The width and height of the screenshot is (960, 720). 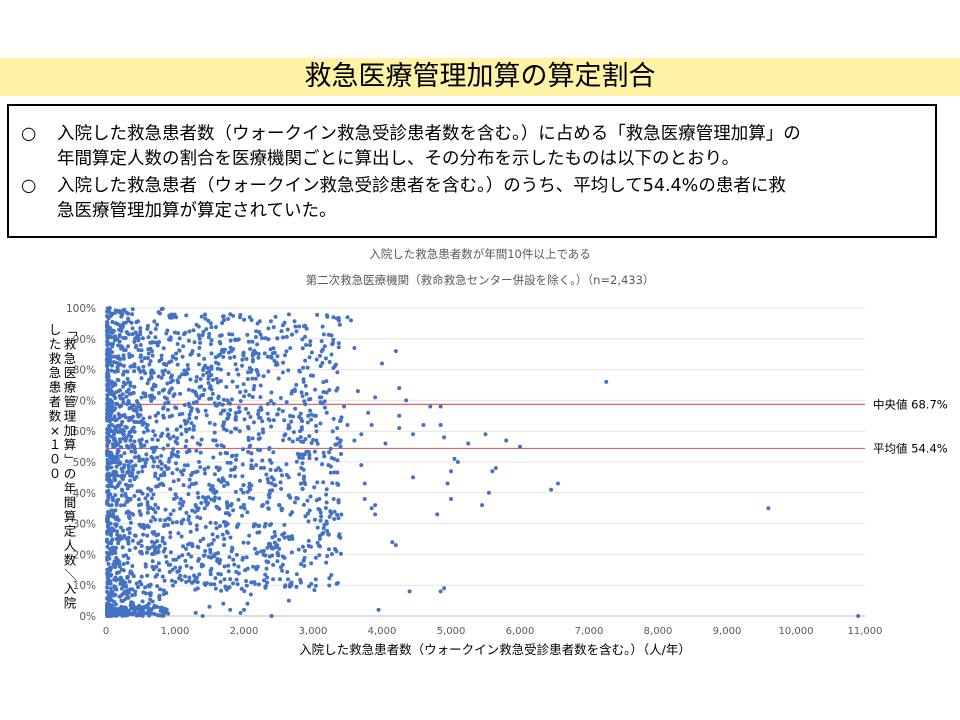 What do you see at coordinates (70, 430) in the screenshot?
I see `y-axis-label-char: 加` at bounding box center [70, 430].